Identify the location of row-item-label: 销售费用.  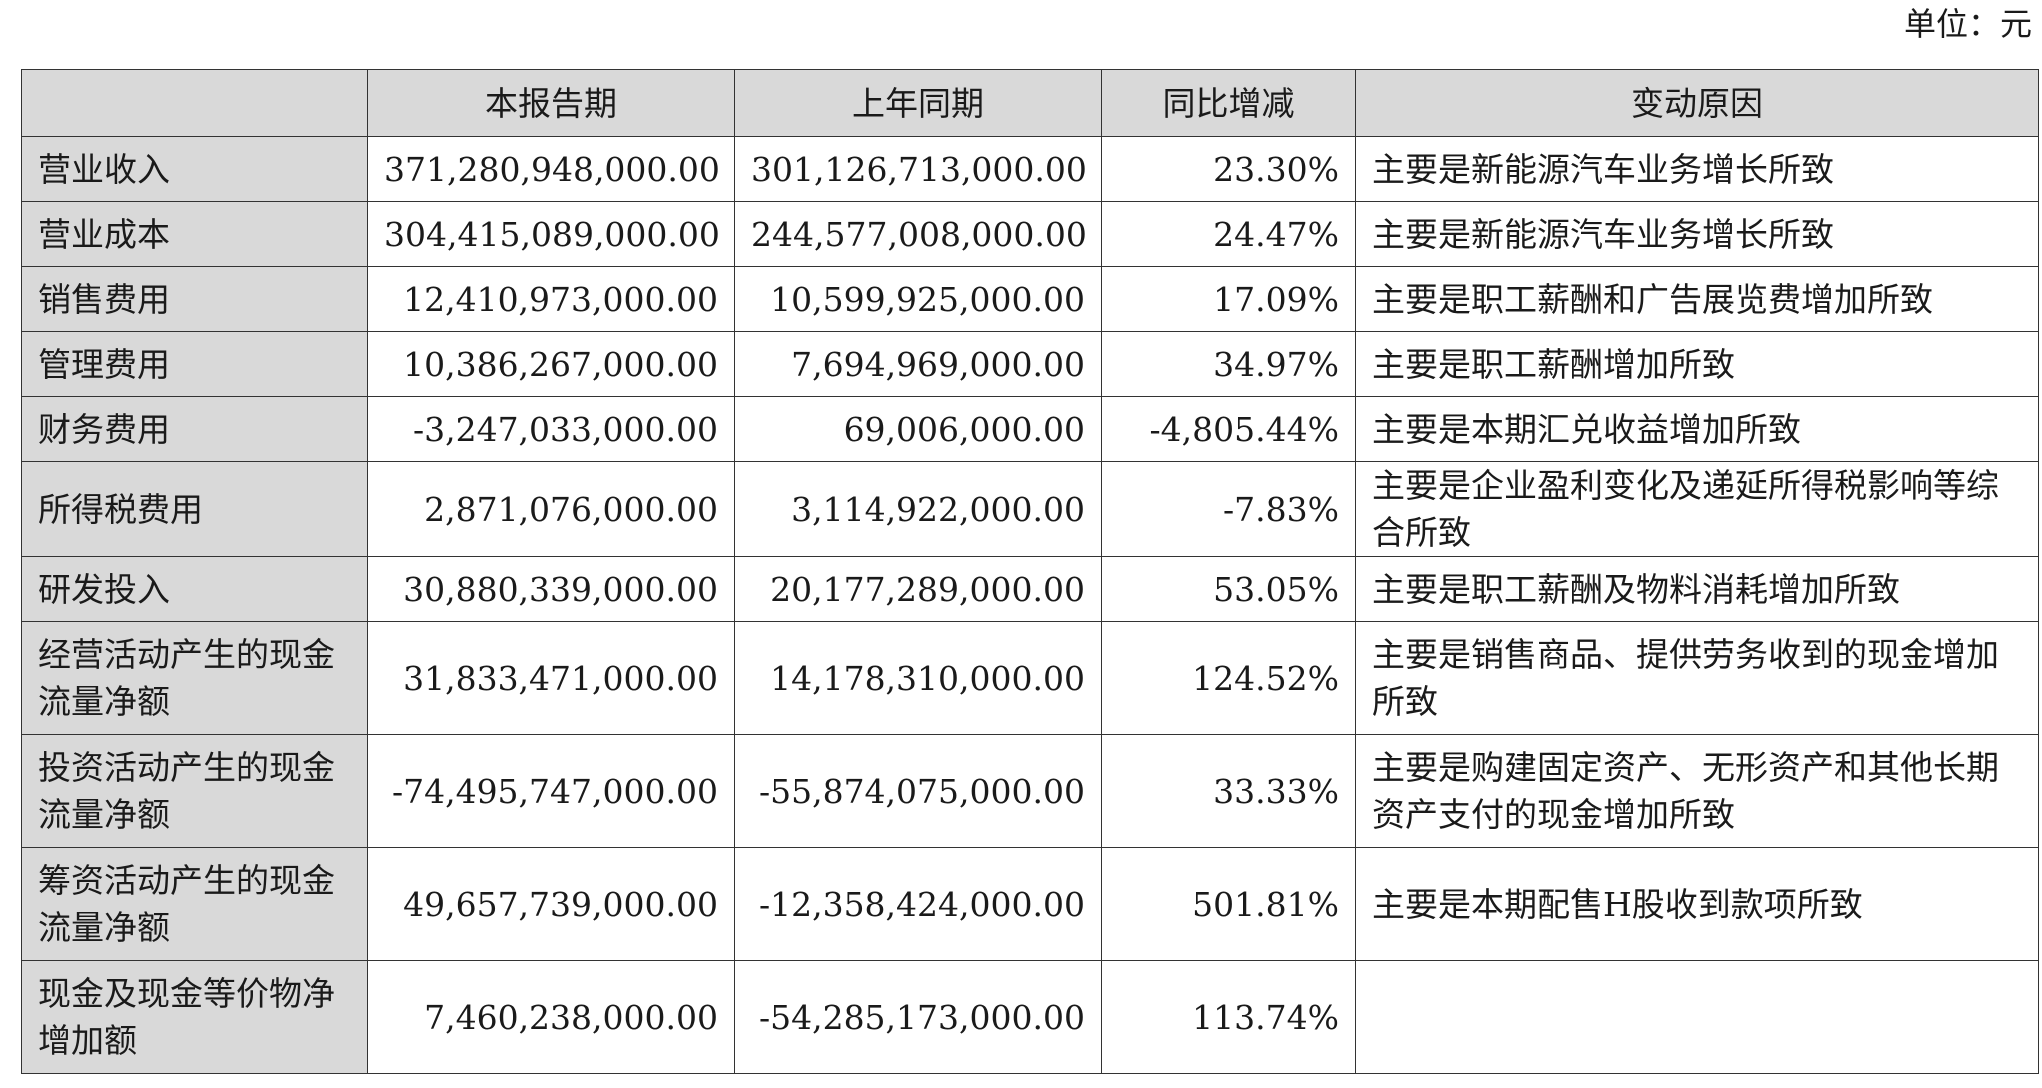
(194, 299).